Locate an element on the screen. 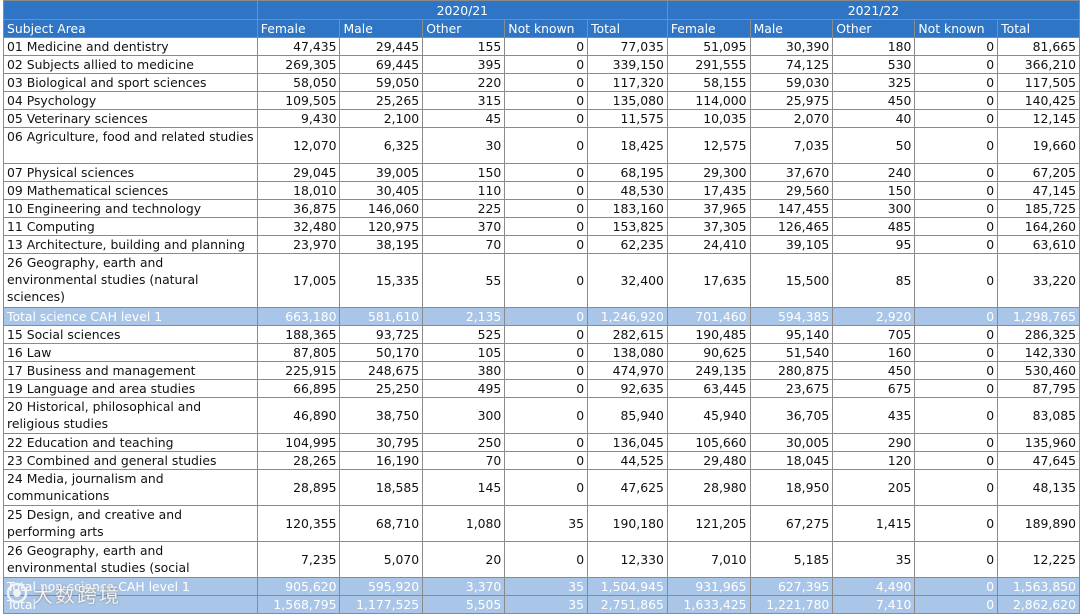 The height and width of the screenshot is (614, 1080). value-cell: 32,400 is located at coordinates (627, 280).